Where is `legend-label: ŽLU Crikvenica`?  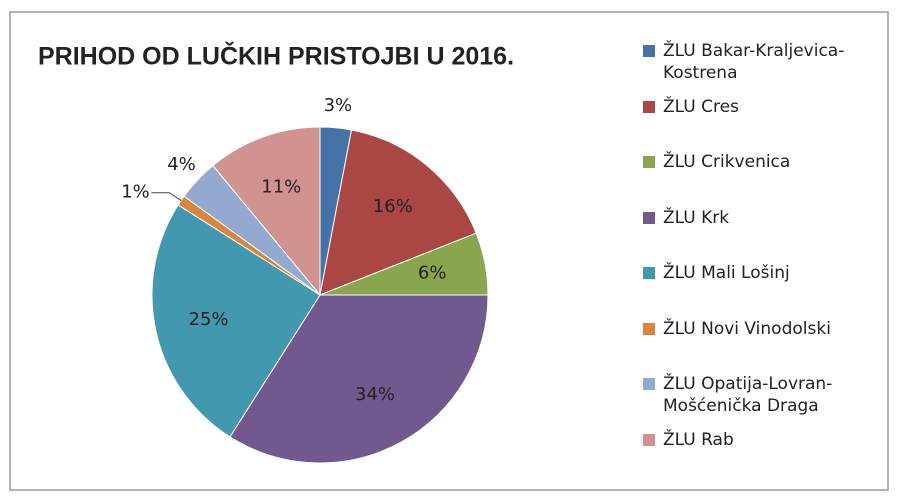
legend-label: ŽLU Crikvenica is located at coordinates (727, 162).